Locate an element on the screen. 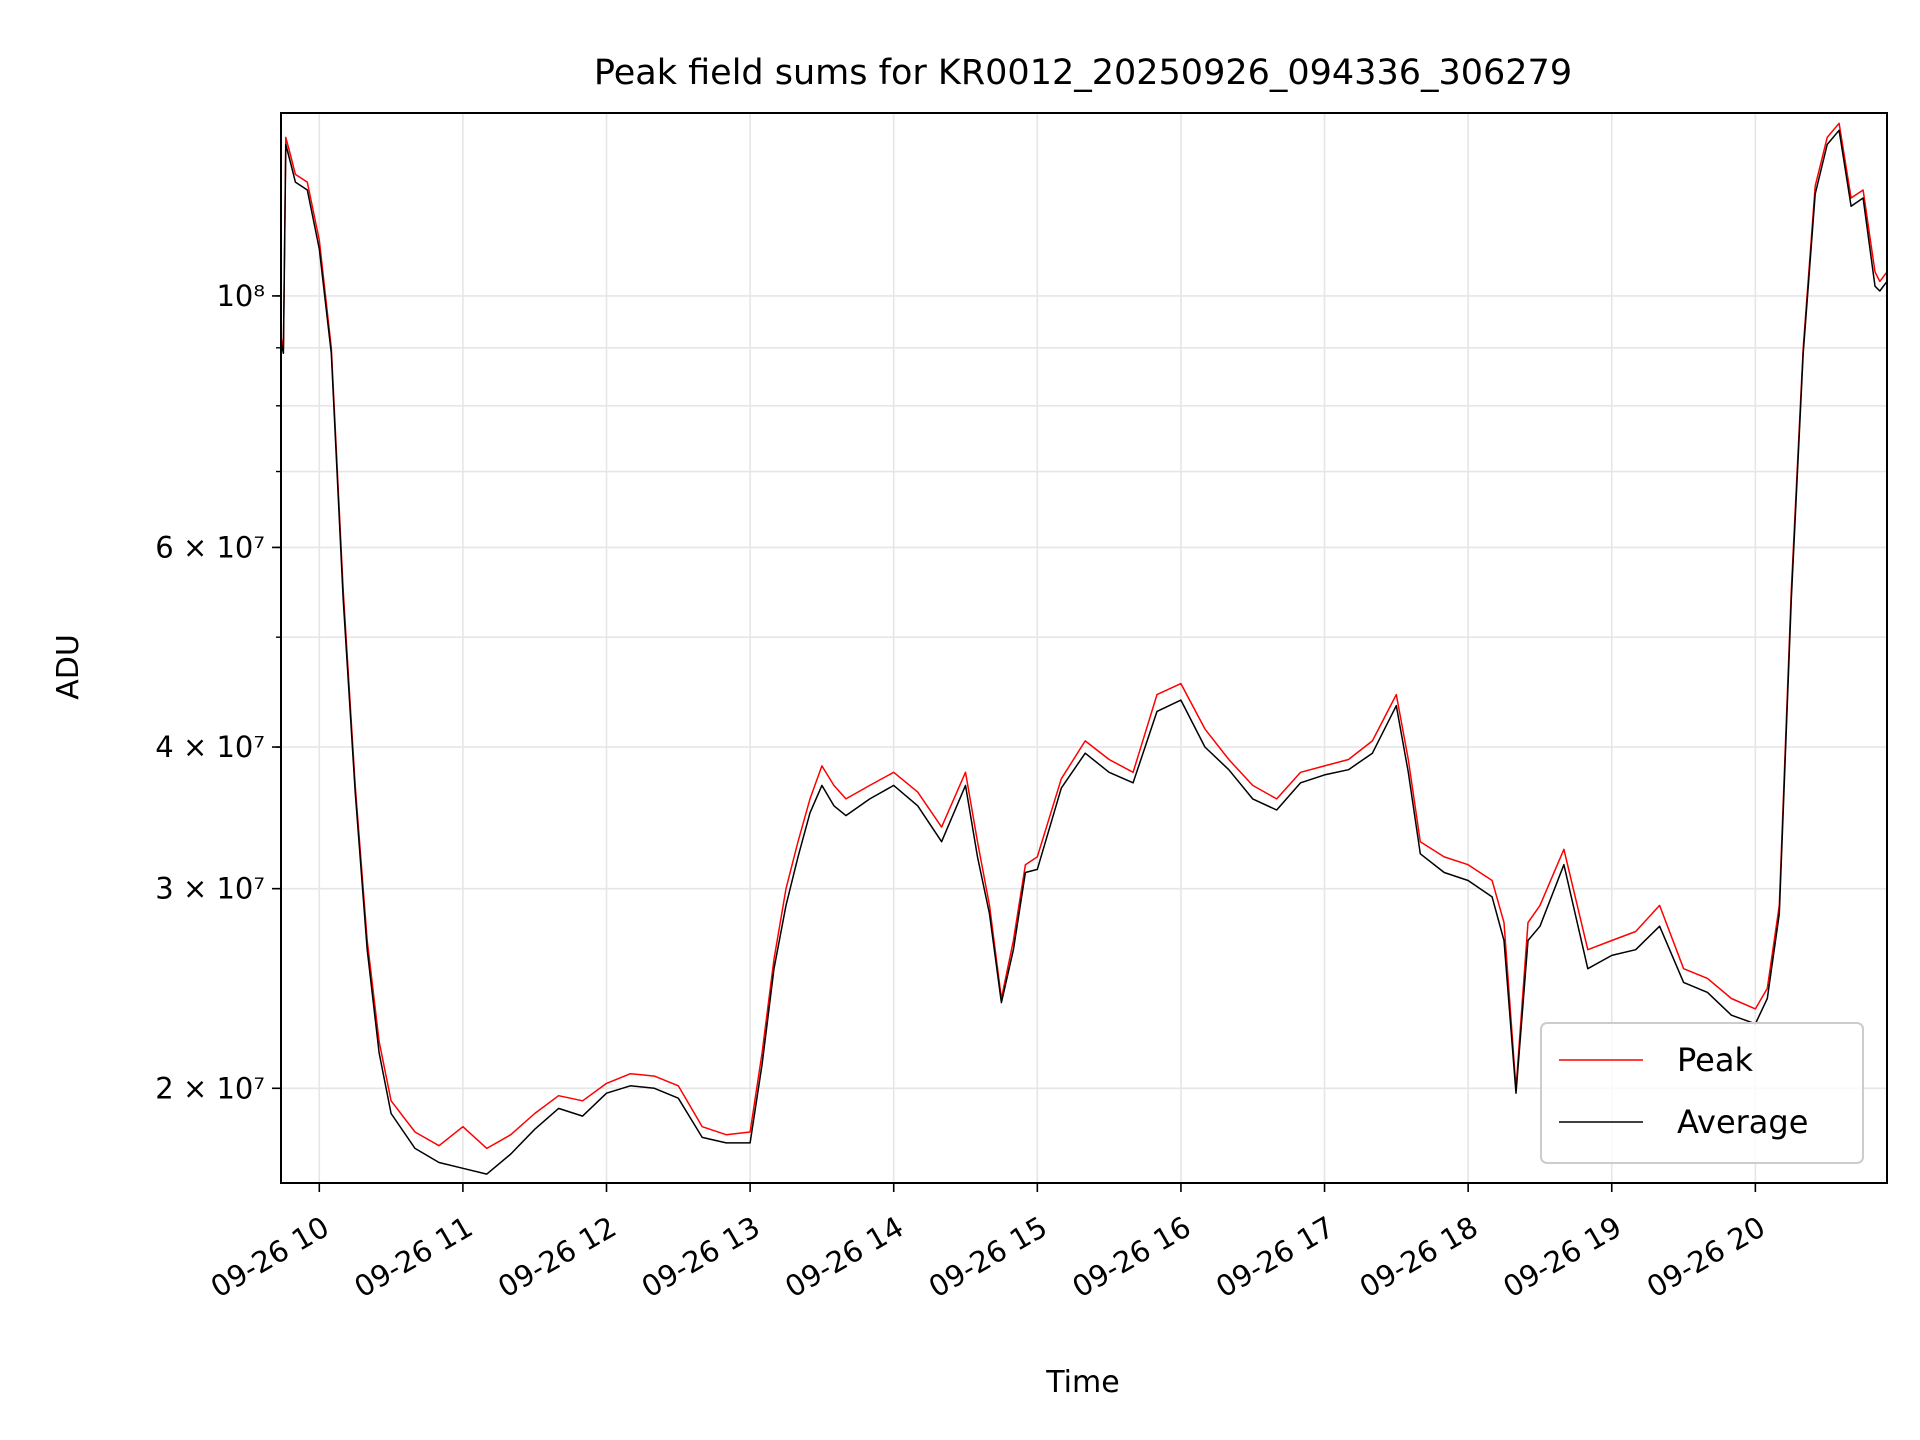 The width and height of the screenshot is (1920, 1440). legend-box is located at coordinates (1702, 1093).